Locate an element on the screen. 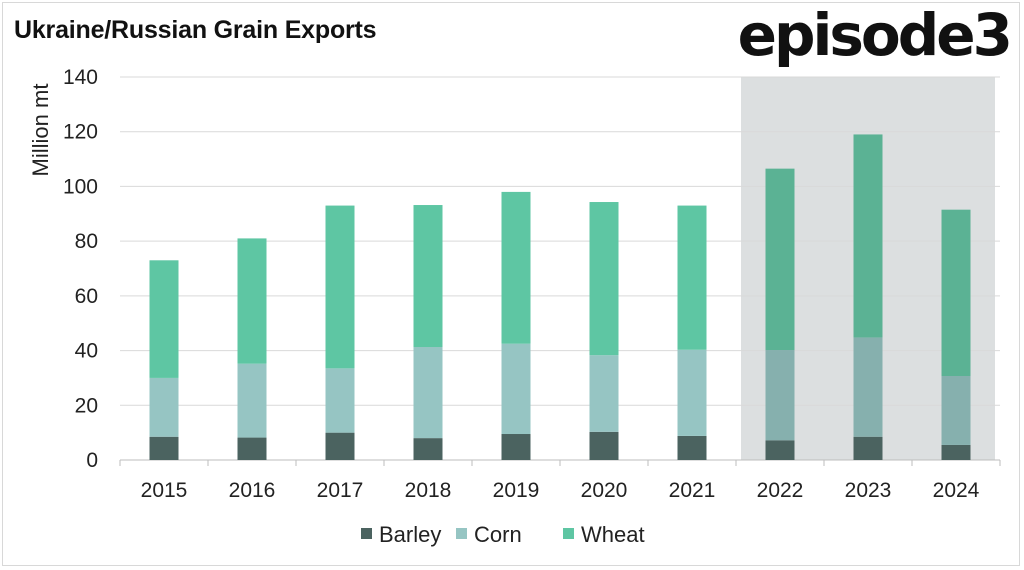  bar-wheat-2015 is located at coordinates (164, 319).